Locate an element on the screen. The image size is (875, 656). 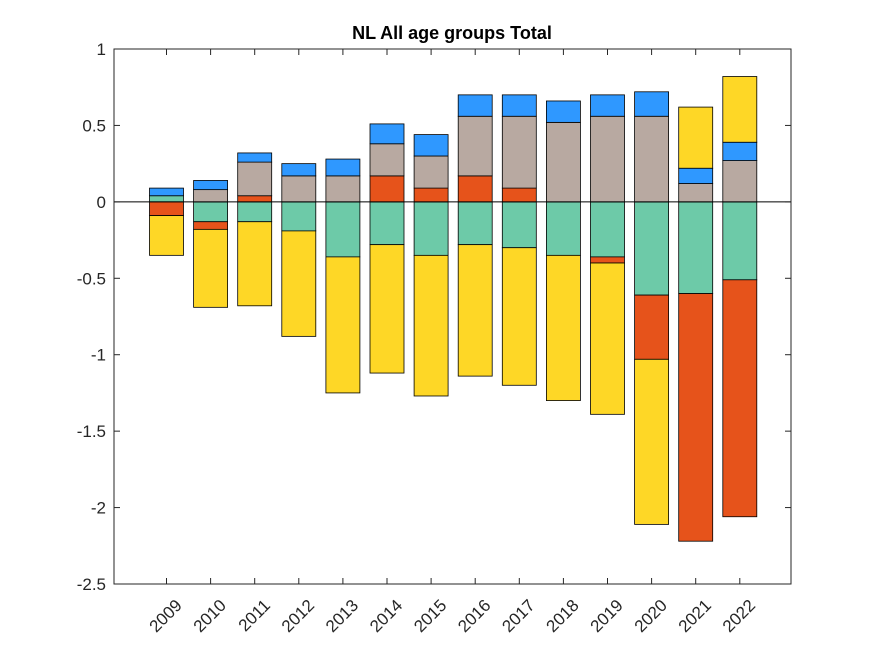
bar-segment-2013-s1 is located at coordinates (343, 229).